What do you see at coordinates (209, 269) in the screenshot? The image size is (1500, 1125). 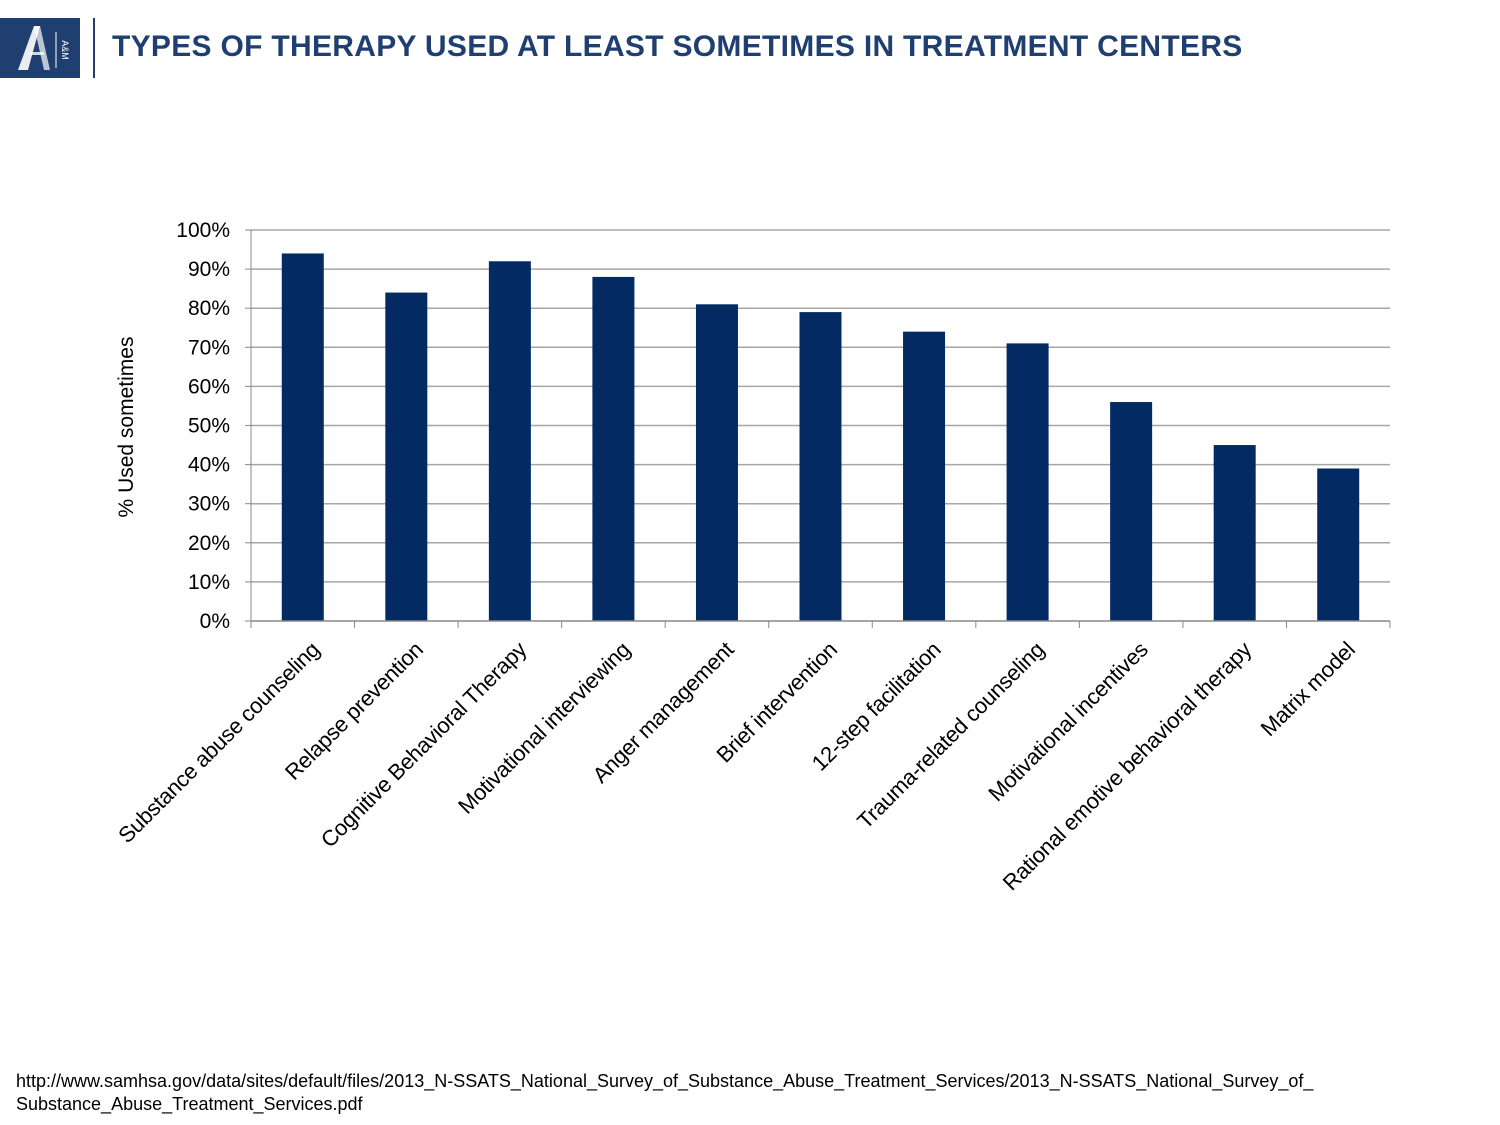 I see `y-tick-label: 90%` at bounding box center [209, 269].